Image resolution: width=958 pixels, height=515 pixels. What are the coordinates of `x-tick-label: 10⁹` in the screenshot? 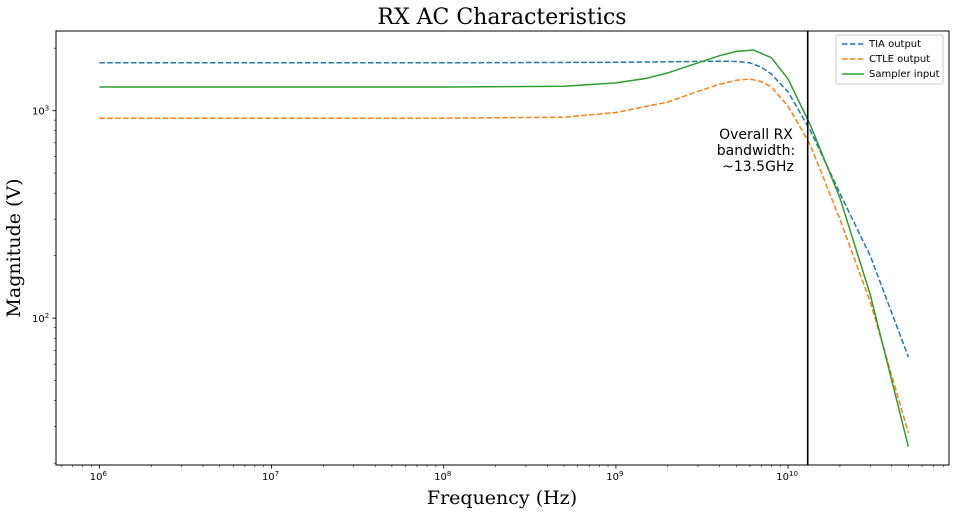 It's located at (614, 476).